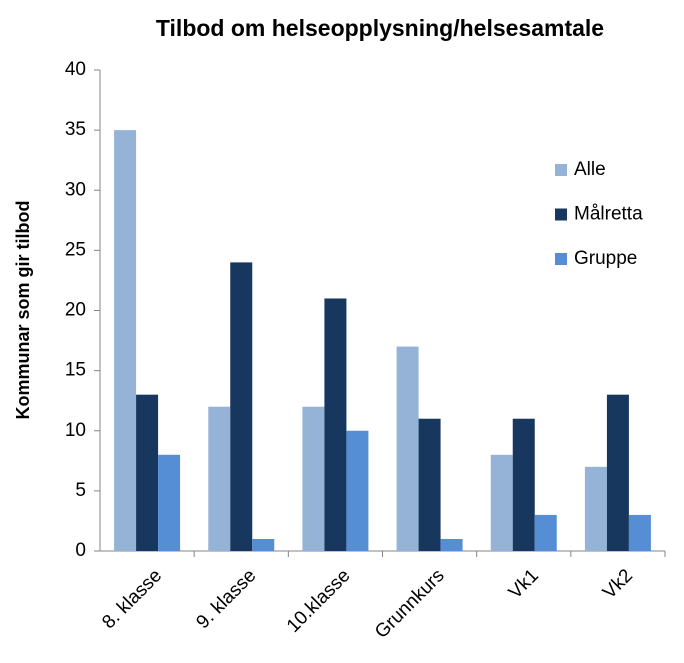 The image size is (684, 663). I want to click on x-tick-label: Grunnkurs, so click(410, 604).